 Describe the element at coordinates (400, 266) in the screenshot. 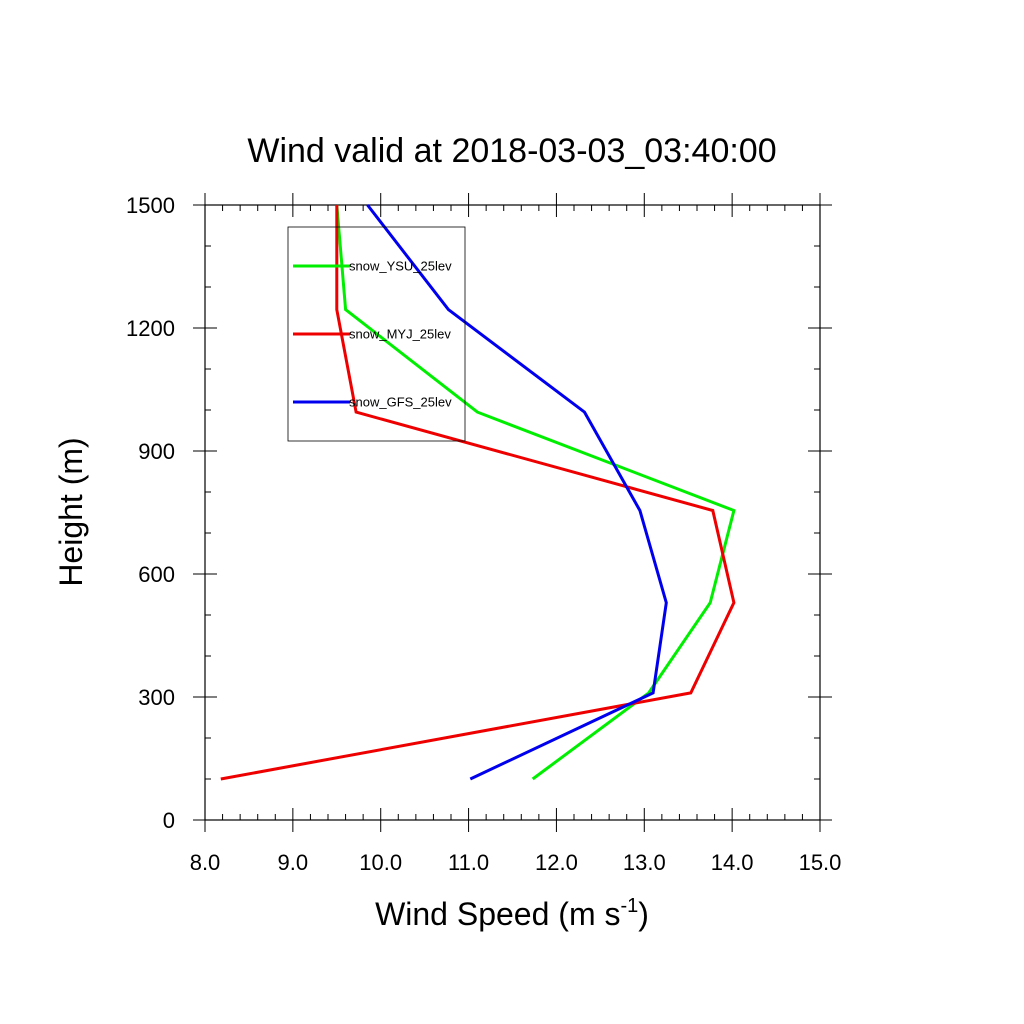

I see `legend-label: snow_YSU_25lev` at that location.